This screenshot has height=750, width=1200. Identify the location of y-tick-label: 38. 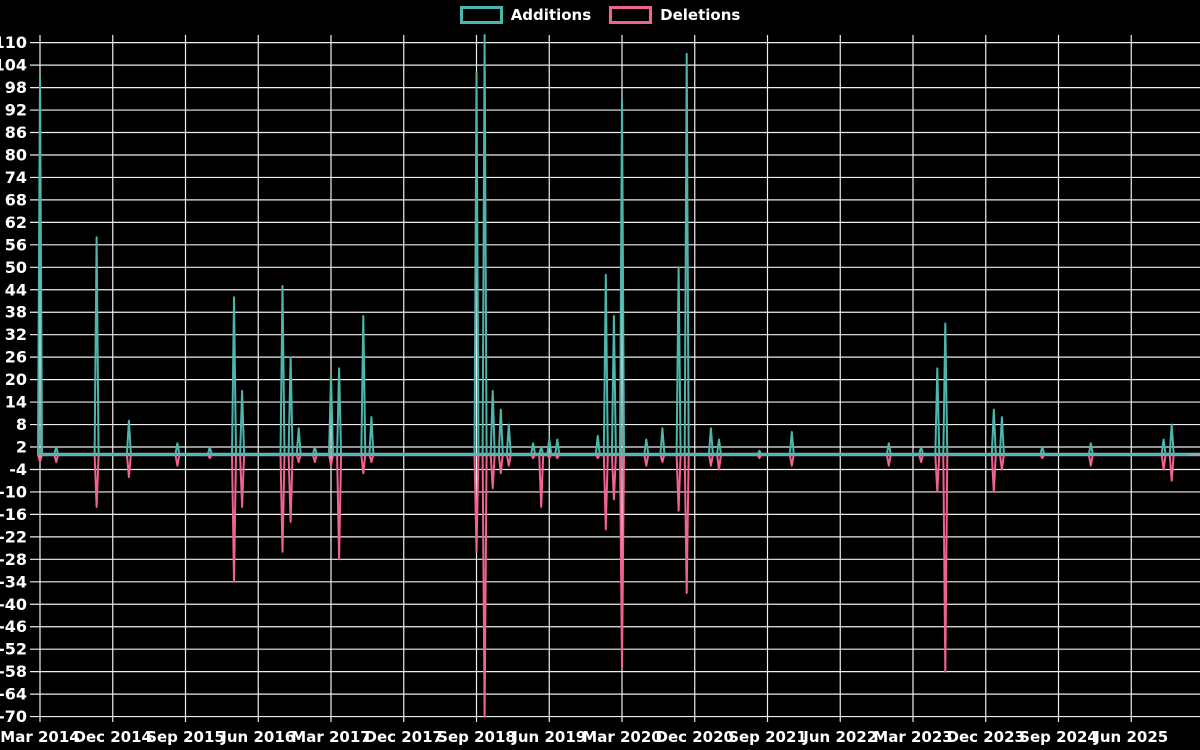
(16, 312).